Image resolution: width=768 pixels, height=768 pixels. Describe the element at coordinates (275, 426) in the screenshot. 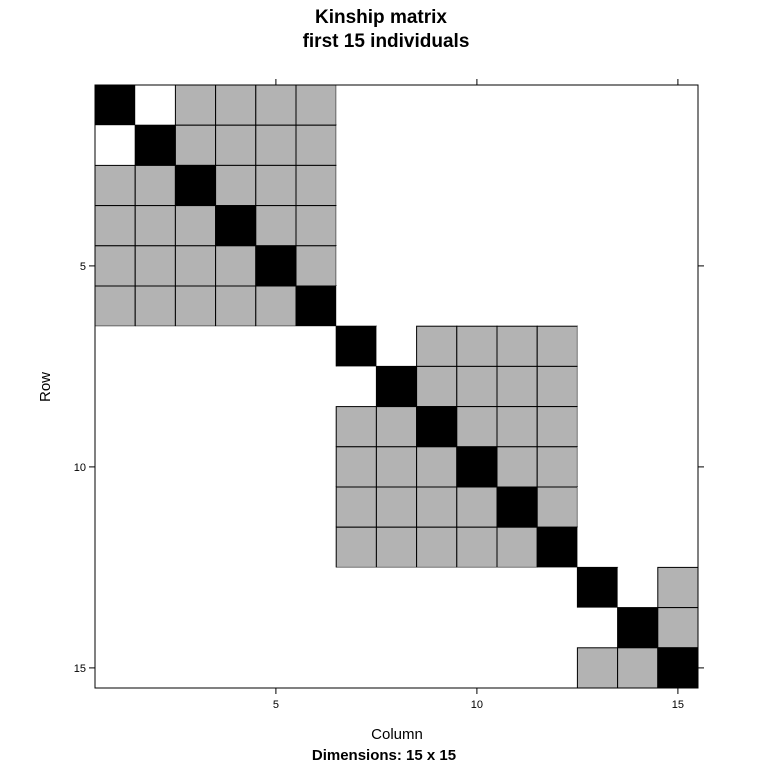

I see `matrix-cell-r9-c5` at that location.